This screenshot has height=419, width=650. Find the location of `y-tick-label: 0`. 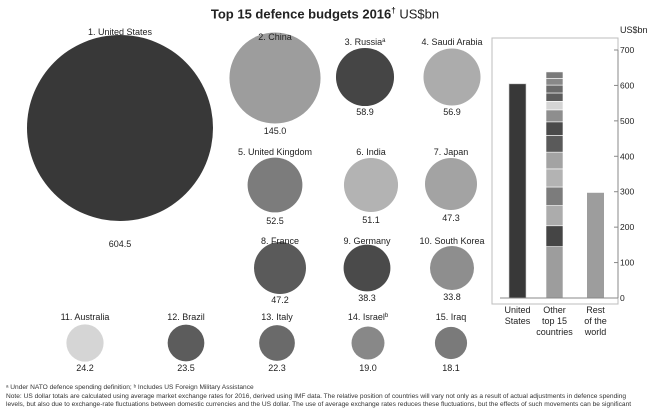

y-tick-label: 0 is located at coordinates (622, 298).